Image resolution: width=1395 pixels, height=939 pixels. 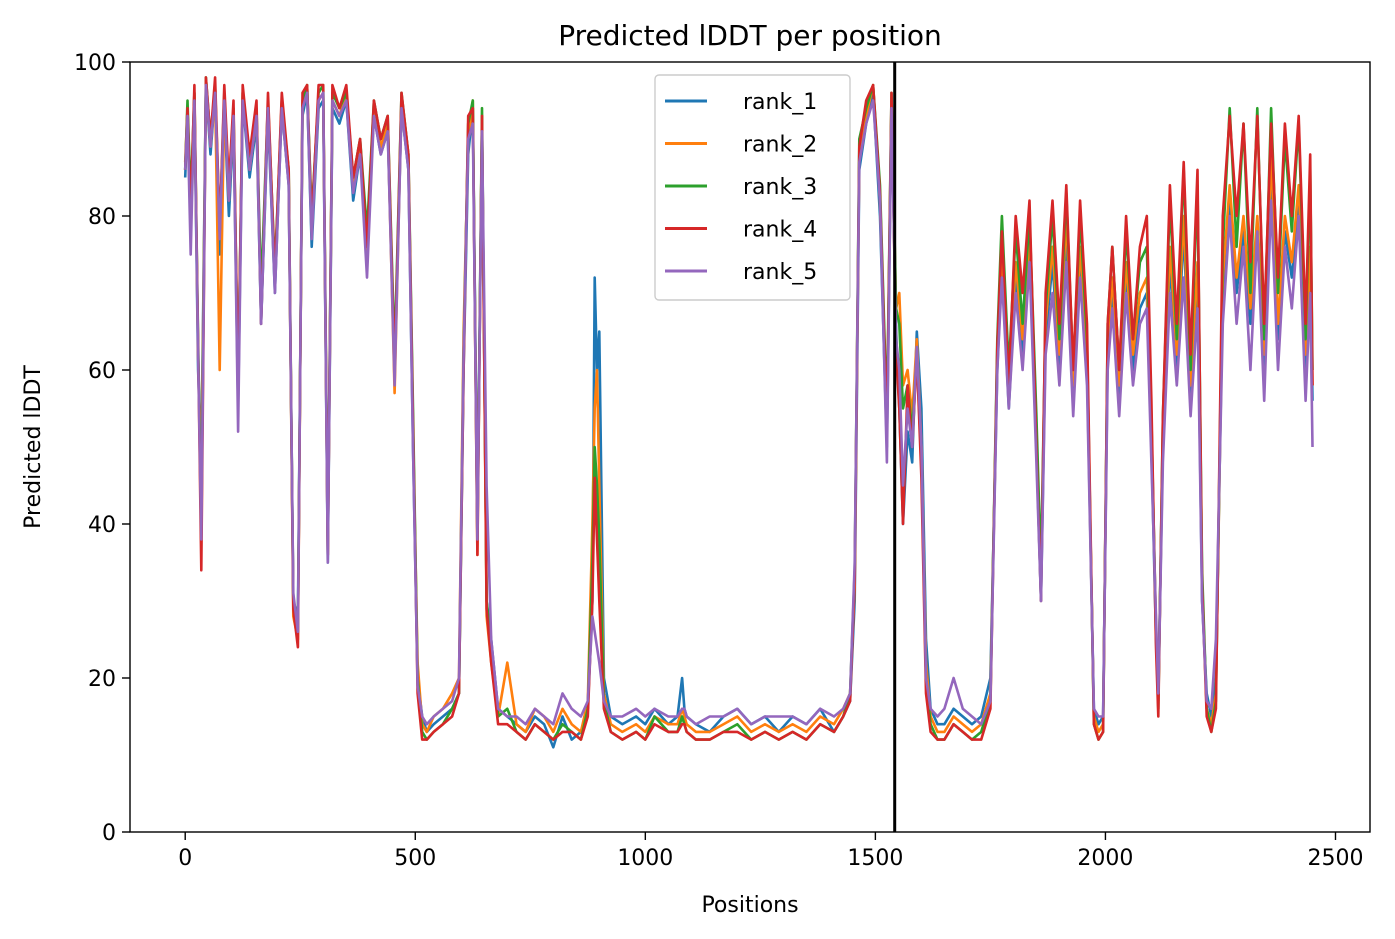 I want to click on x-tick-label: 2000, so click(x=1105, y=858).